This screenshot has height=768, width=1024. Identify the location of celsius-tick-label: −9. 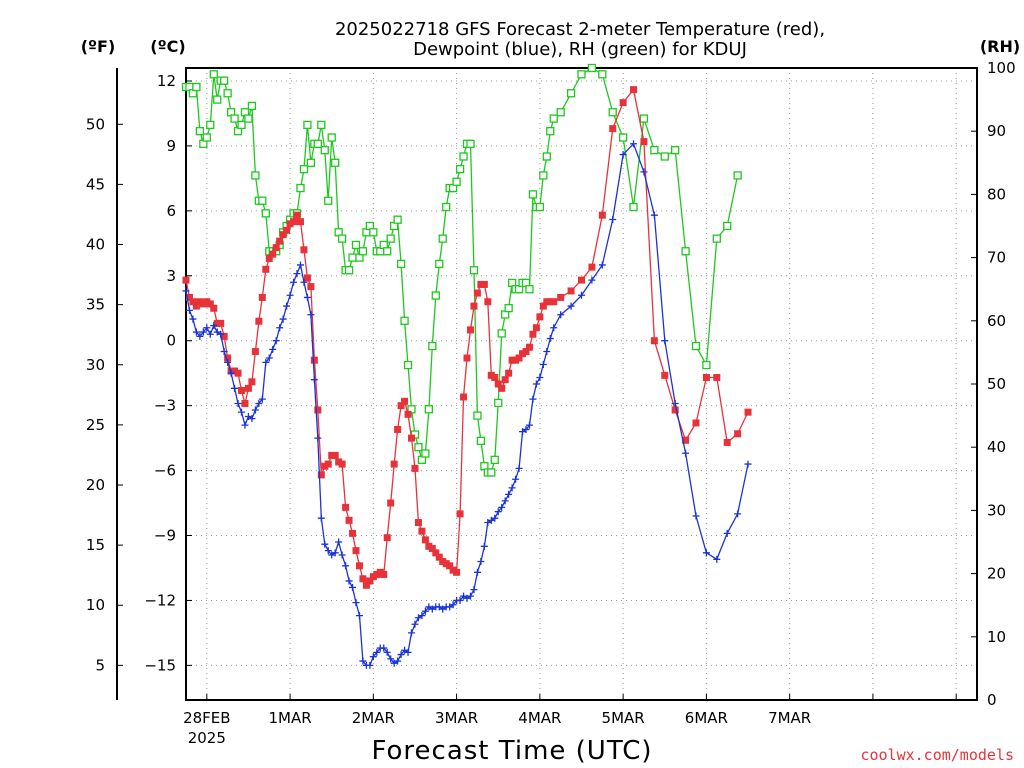
(165, 536).